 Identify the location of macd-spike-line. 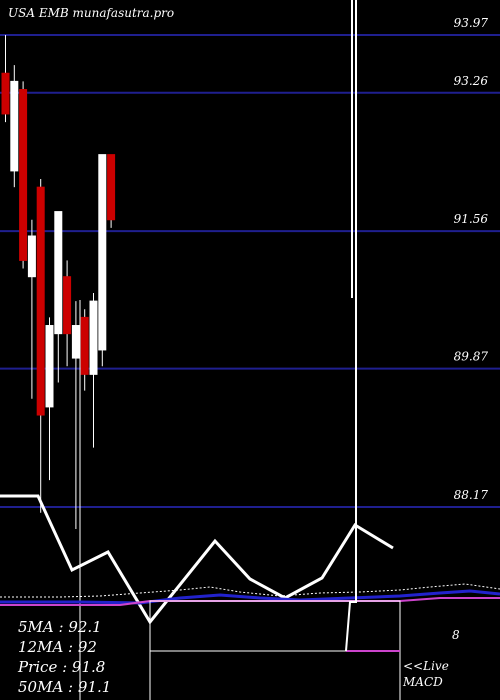
(351, 326).